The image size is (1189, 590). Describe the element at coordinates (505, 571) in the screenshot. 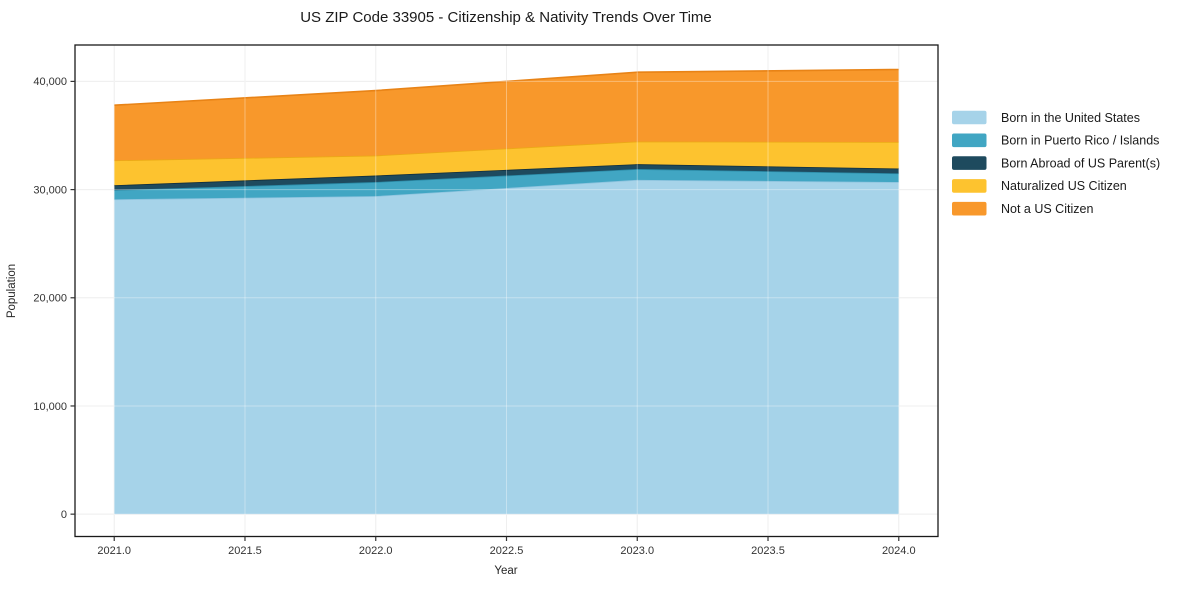

I see `x-axis-label: Year` at that location.